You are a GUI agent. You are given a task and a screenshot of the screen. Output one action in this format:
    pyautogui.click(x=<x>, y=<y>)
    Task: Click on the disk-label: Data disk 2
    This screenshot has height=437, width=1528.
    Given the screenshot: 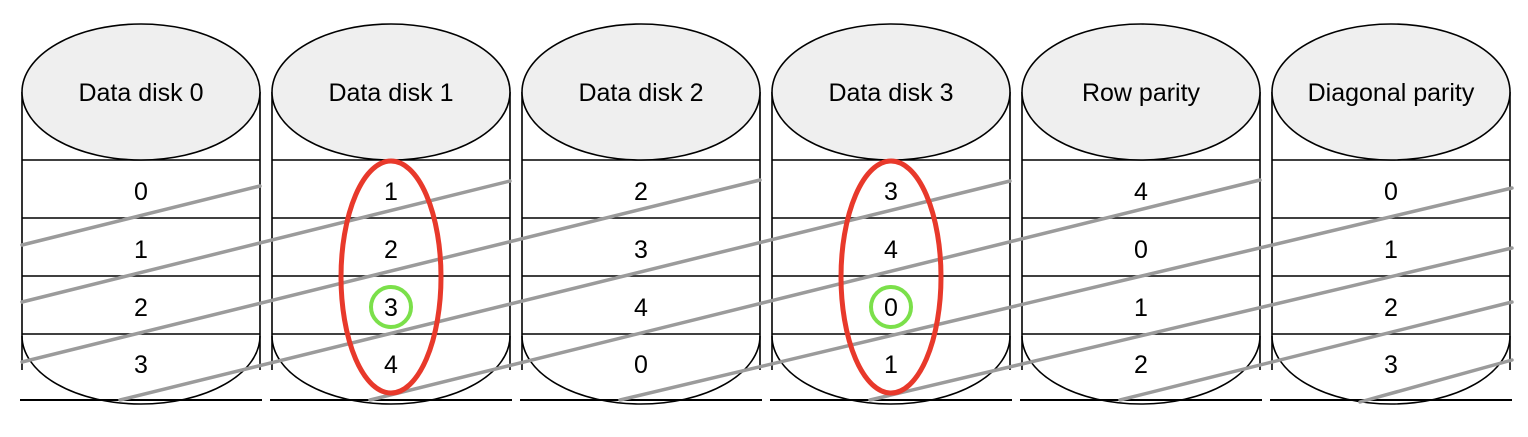 What is the action you would take?
    pyautogui.click(x=640, y=93)
    